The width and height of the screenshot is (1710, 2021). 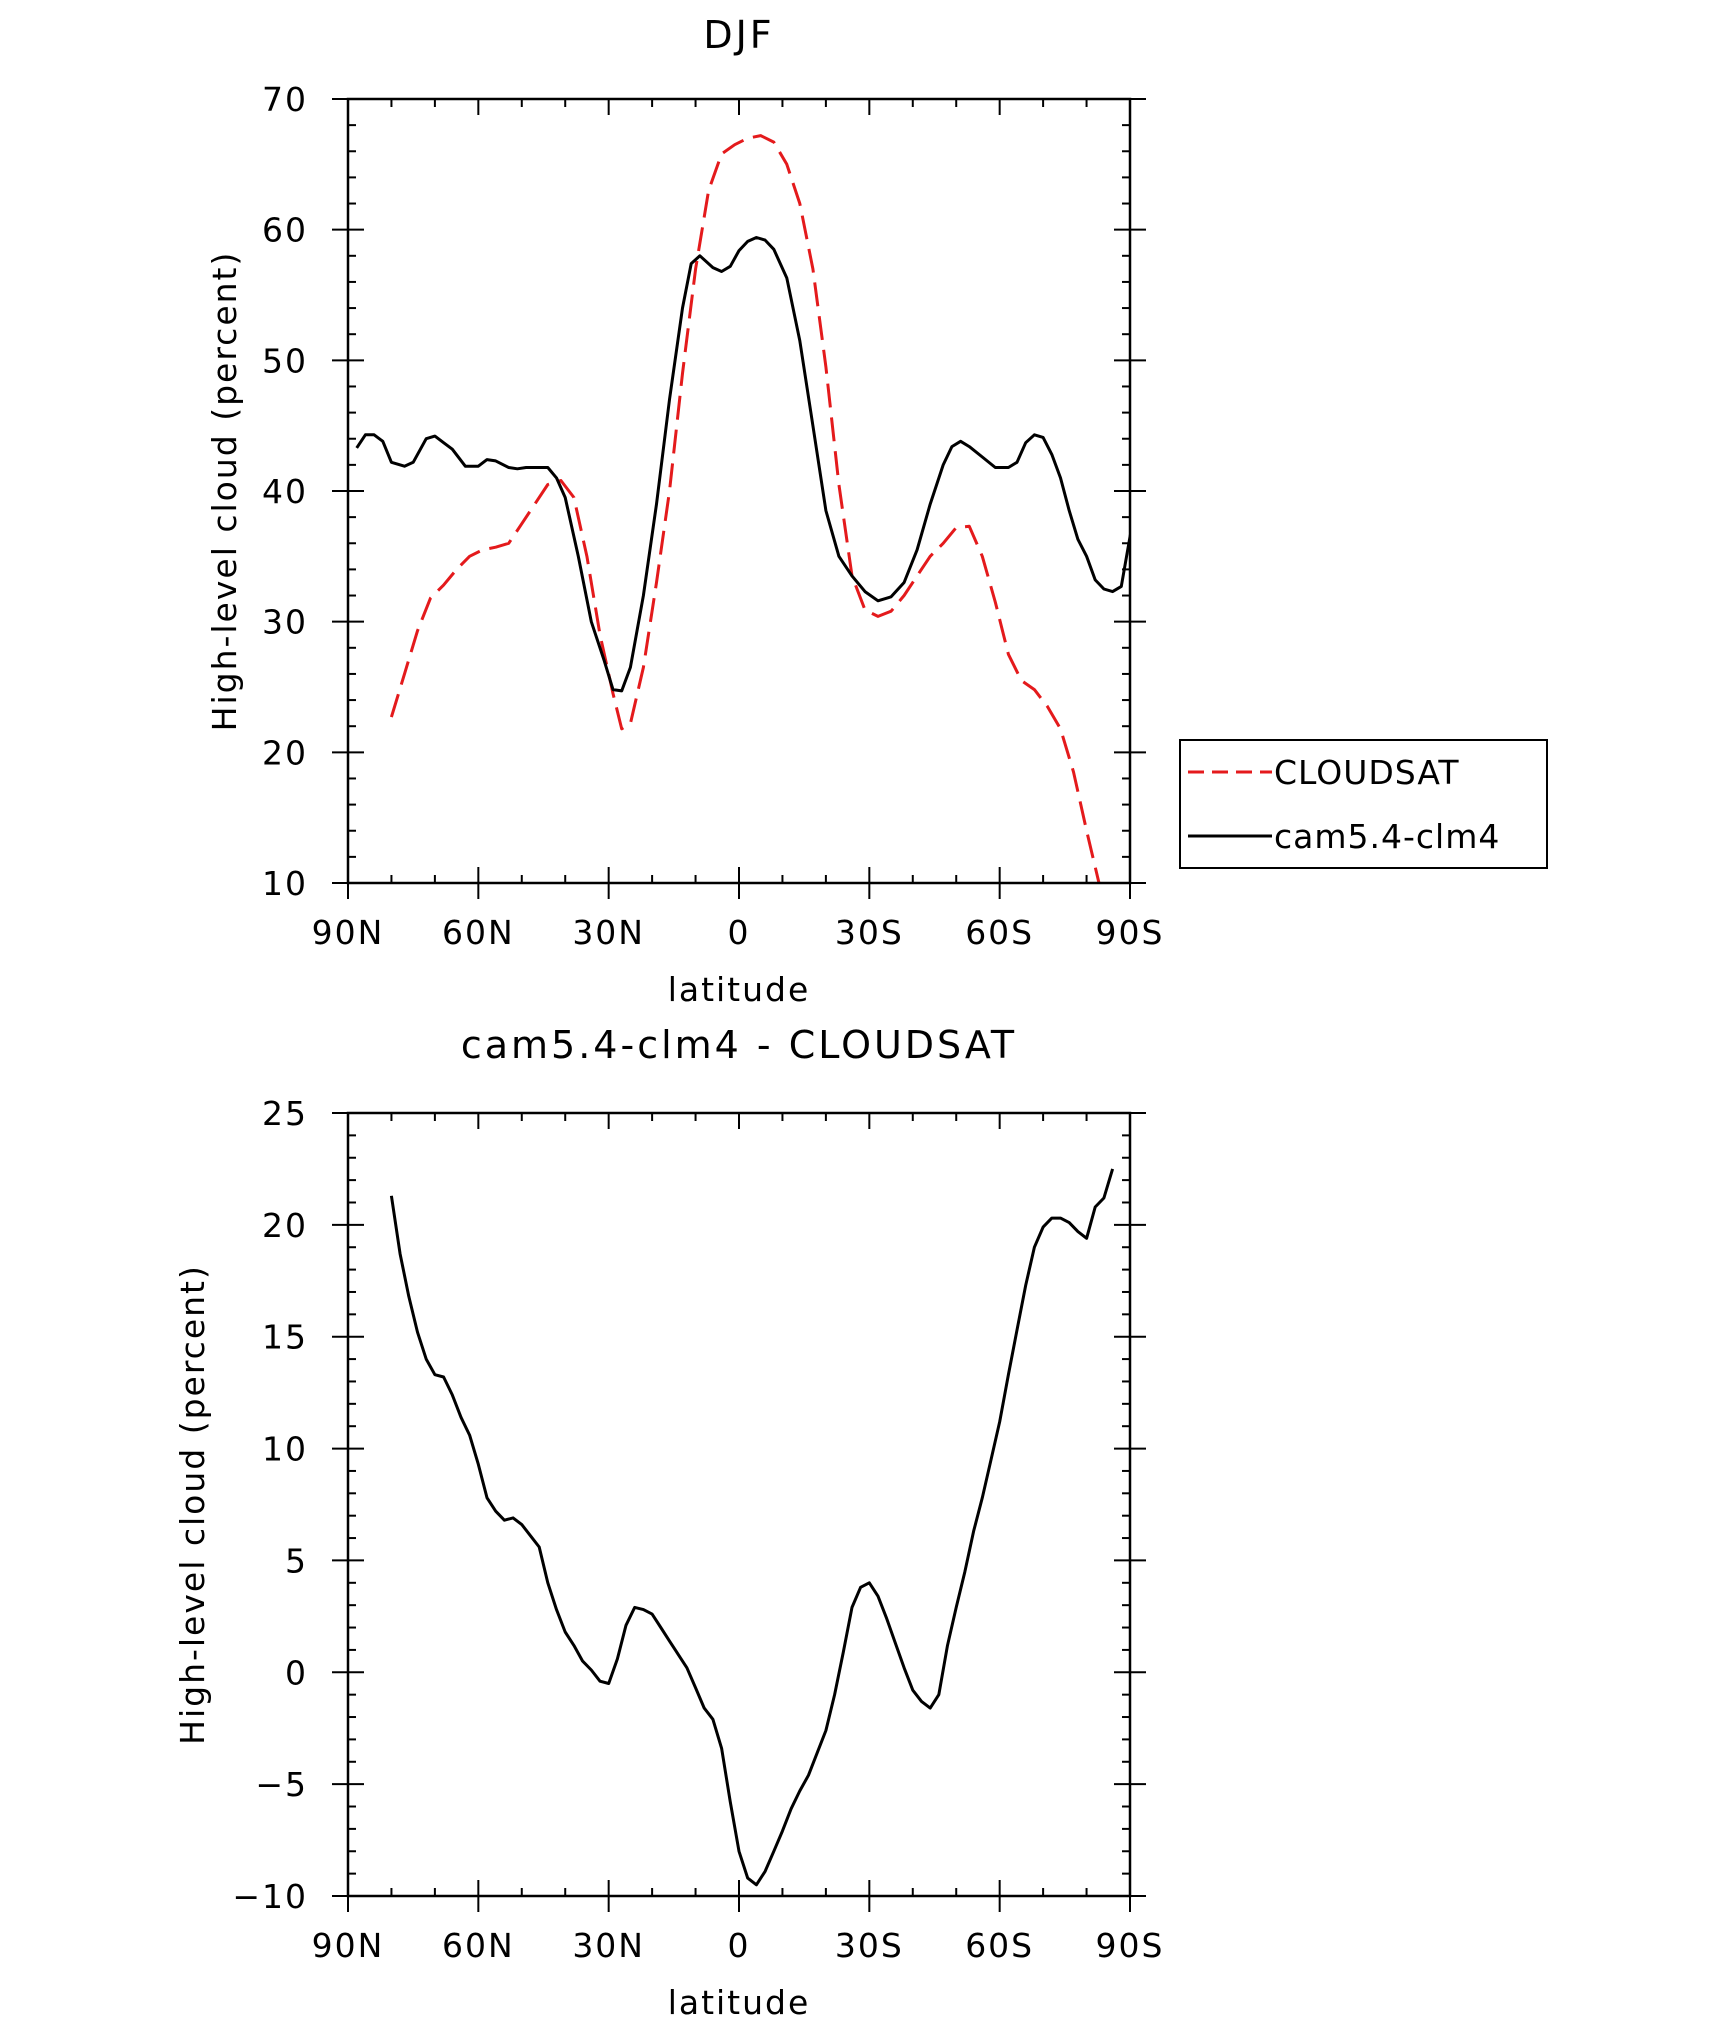 I want to click on legend: CLOUDSAT cam5.4-clm4, so click(x=1363, y=804).